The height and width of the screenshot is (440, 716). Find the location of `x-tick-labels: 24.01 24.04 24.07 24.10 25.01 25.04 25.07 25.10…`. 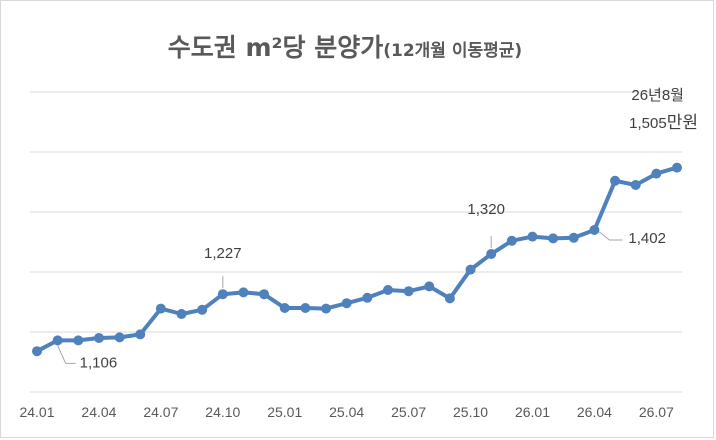

x-tick-labels: 24.01 24.04 24.07 24.10 25.01 25.04 25.07 25.10… is located at coordinates (346, 412).